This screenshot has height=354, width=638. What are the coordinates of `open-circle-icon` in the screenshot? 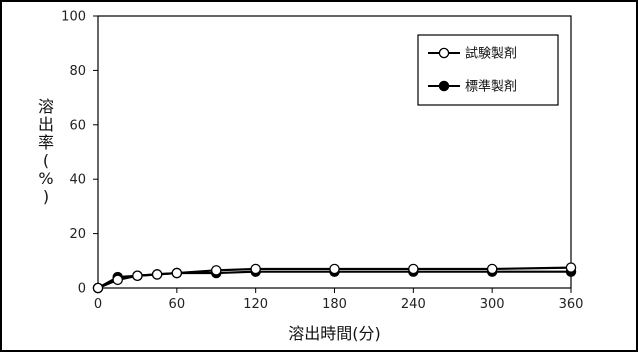 It's located at (444, 53).